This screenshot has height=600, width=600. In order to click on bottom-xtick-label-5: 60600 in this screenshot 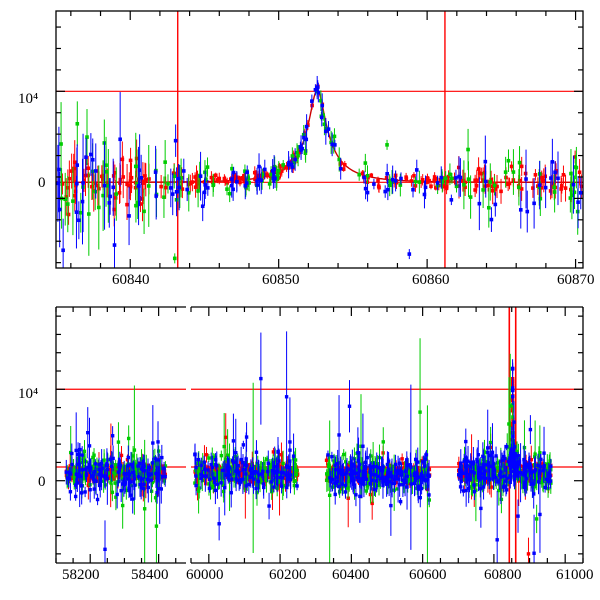, I will do `click(428, 575)`.